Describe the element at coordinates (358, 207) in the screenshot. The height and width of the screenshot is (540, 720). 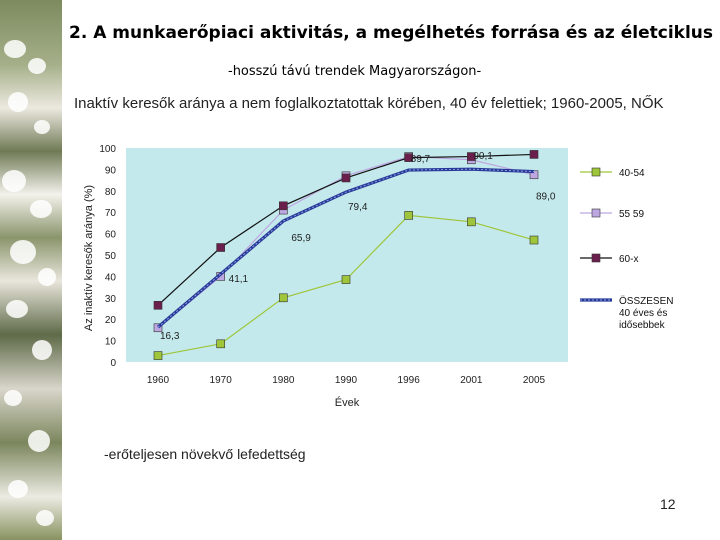
I see `data-label: 79,4` at that location.